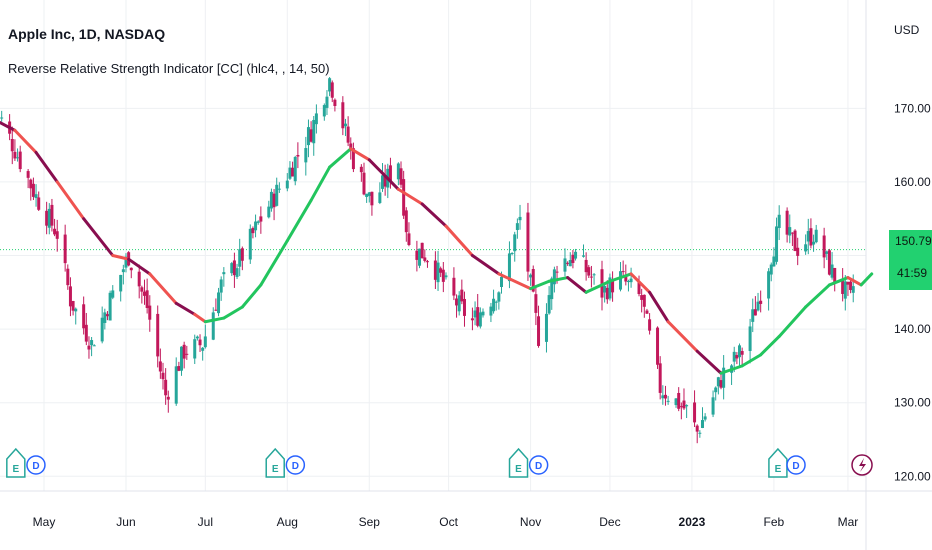  I want to click on earnings-letter: E, so click(15, 469).